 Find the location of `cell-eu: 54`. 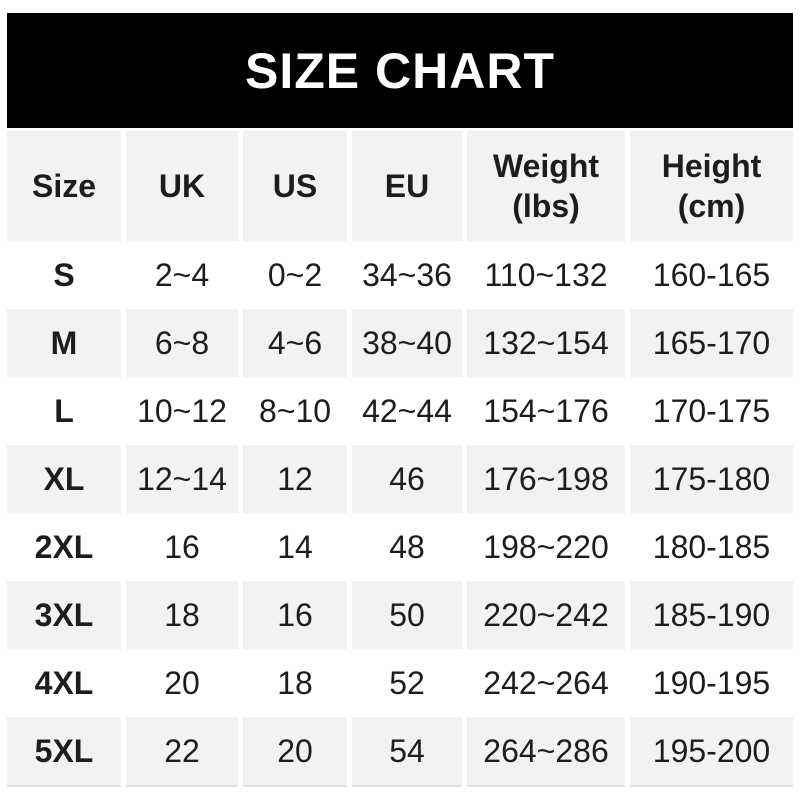

cell-eu: 54 is located at coordinates (407, 752).